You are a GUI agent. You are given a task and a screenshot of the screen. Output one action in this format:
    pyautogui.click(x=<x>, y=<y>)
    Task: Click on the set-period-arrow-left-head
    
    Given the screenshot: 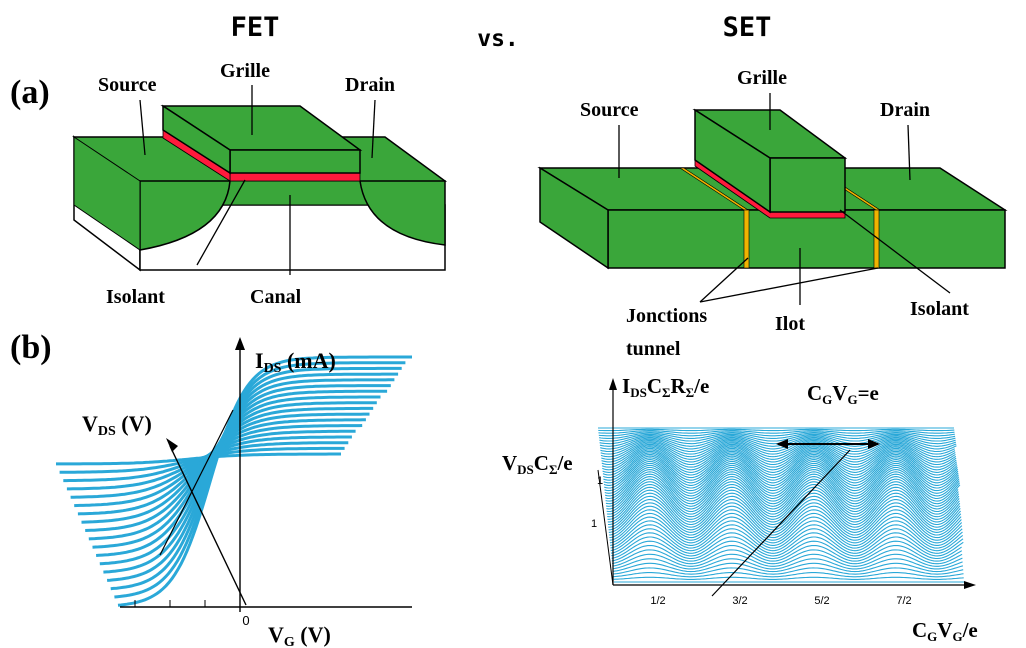 What is the action you would take?
    pyautogui.click(x=782, y=444)
    